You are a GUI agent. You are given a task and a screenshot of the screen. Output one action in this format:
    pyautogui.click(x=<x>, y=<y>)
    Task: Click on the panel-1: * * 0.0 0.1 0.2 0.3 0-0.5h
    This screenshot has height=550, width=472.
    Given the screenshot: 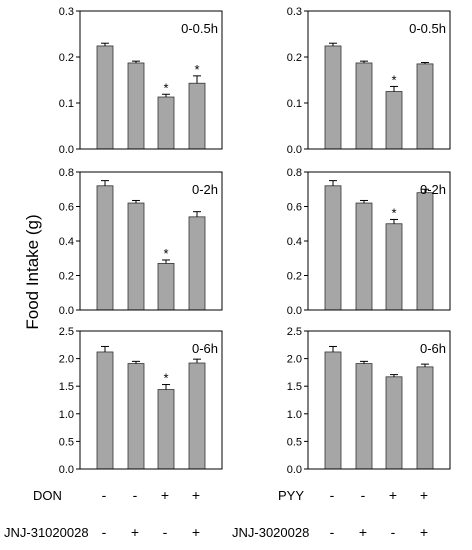 What is the action you would take?
    pyautogui.click(x=141, y=81)
    